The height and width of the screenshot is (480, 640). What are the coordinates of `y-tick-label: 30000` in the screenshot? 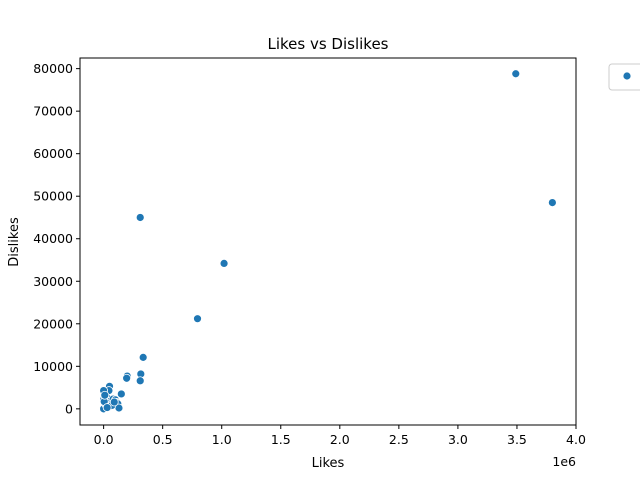 It's located at (53, 281).